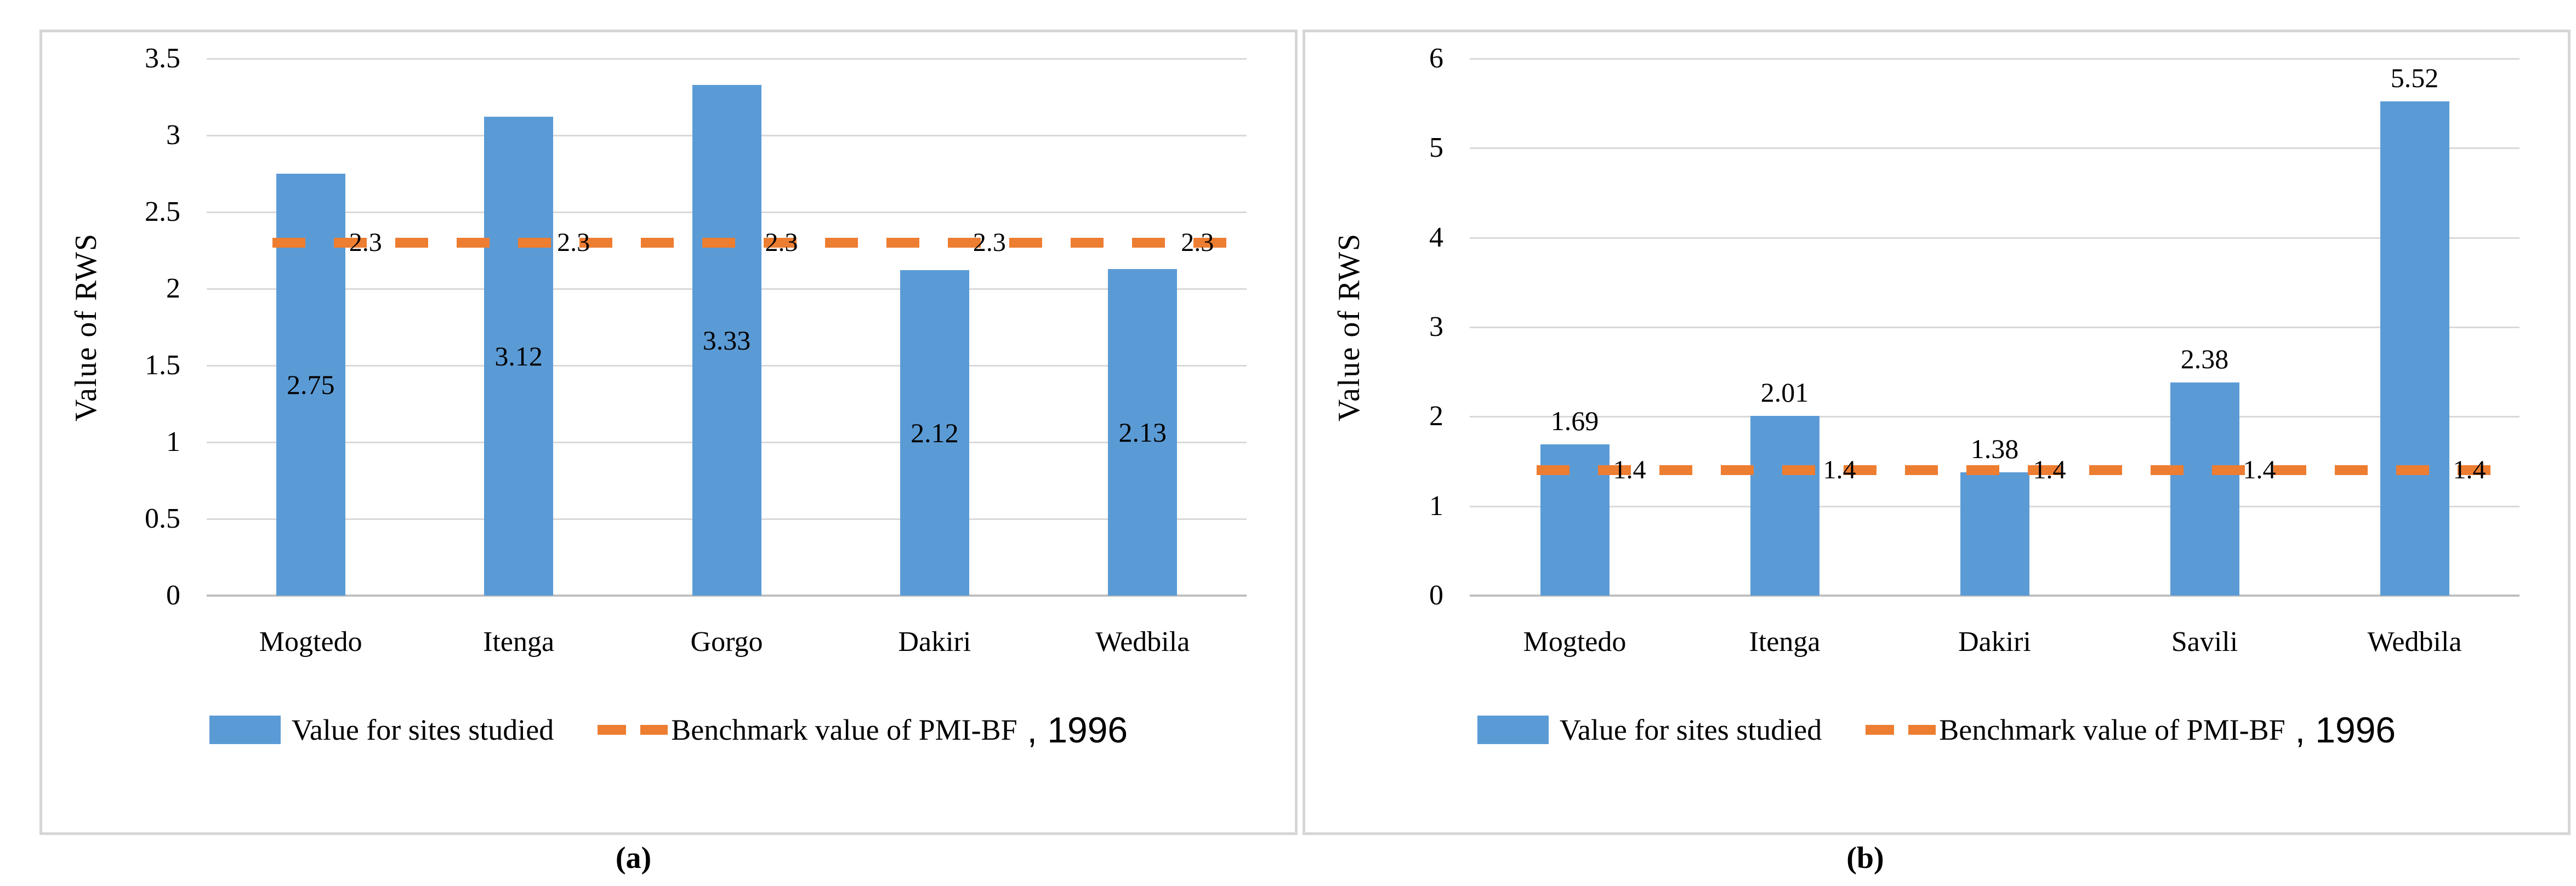 The height and width of the screenshot is (886, 2576). Describe the element at coordinates (633, 858) in the screenshot. I see `subfigure-caption-a: (a)` at that location.